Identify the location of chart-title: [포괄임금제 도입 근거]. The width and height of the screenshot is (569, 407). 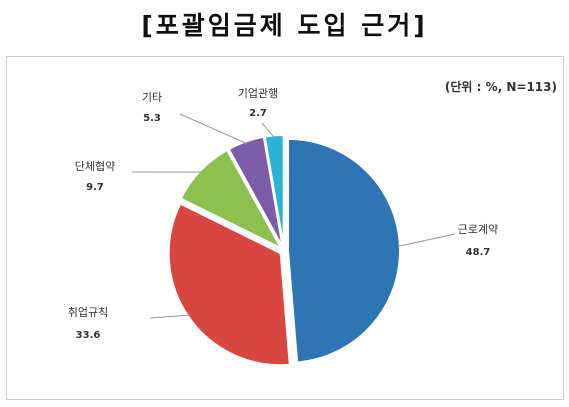
(284, 25).